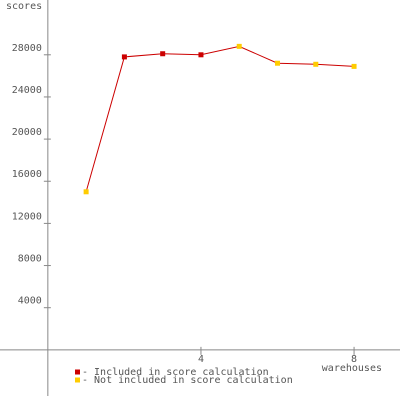 The image size is (400, 400). What do you see at coordinates (30, 259) in the screenshot?
I see `y-tick-label: 8000` at bounding box center [30, 259].